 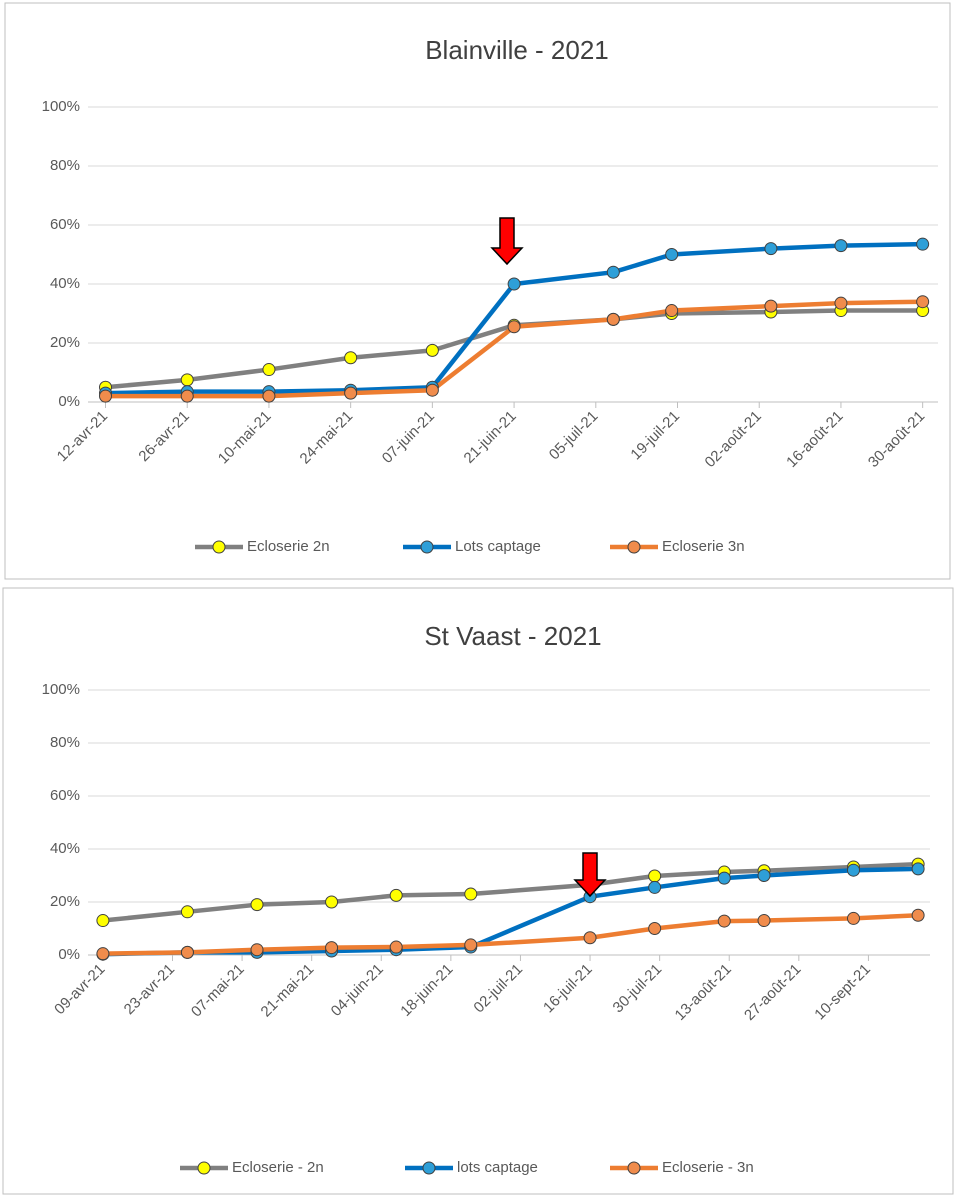 What do you see at coordinates (703, 546) in the screenshot?
I see `legend-label: Ecloserie 3n` at bounding box center [703, 546].